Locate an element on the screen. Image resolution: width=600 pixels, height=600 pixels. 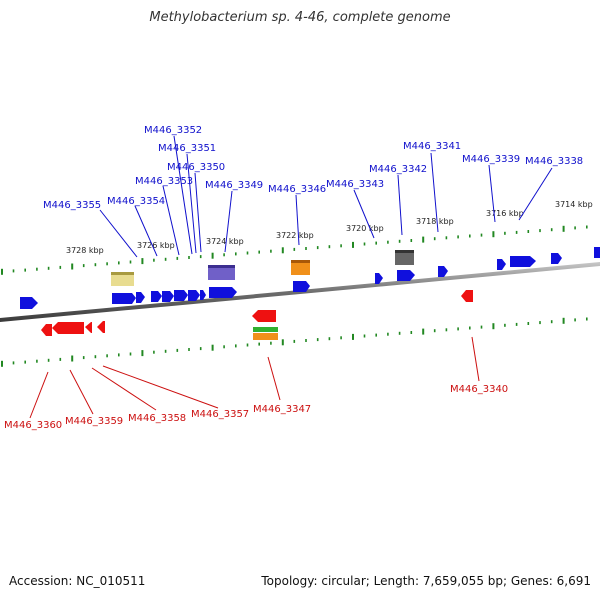
gene-label: M446_3353 is located at coordinates (164, 181).